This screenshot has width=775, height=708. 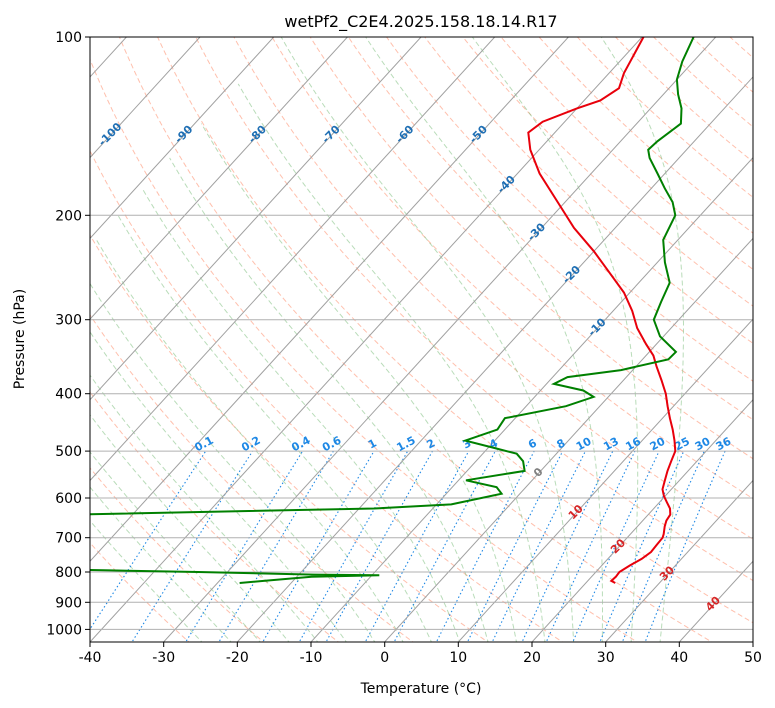 I want to click on y-tick-label: 500, so click(x=68, y=452).